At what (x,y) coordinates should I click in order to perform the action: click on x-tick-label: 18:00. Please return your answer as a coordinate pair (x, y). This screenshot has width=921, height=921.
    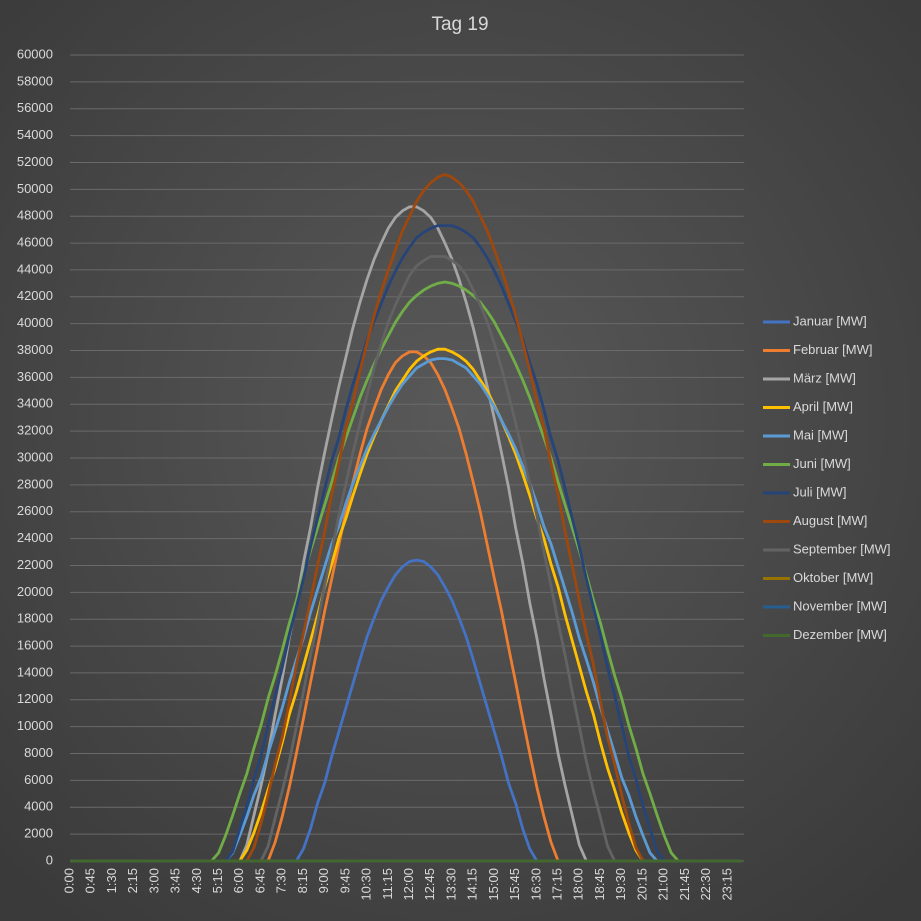
    Looking at the image, I should click on (578, 884).